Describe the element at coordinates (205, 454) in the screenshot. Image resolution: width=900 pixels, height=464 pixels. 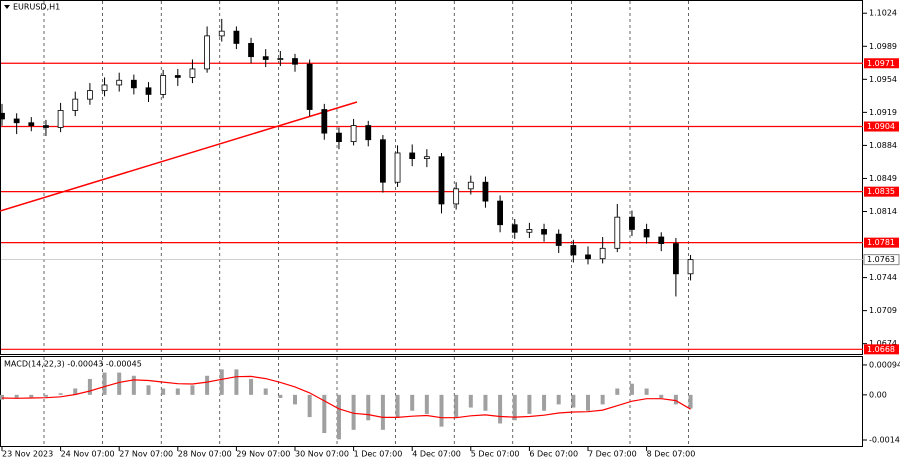
I see `x-tick-label: 28 Nov 07:00` at that location.